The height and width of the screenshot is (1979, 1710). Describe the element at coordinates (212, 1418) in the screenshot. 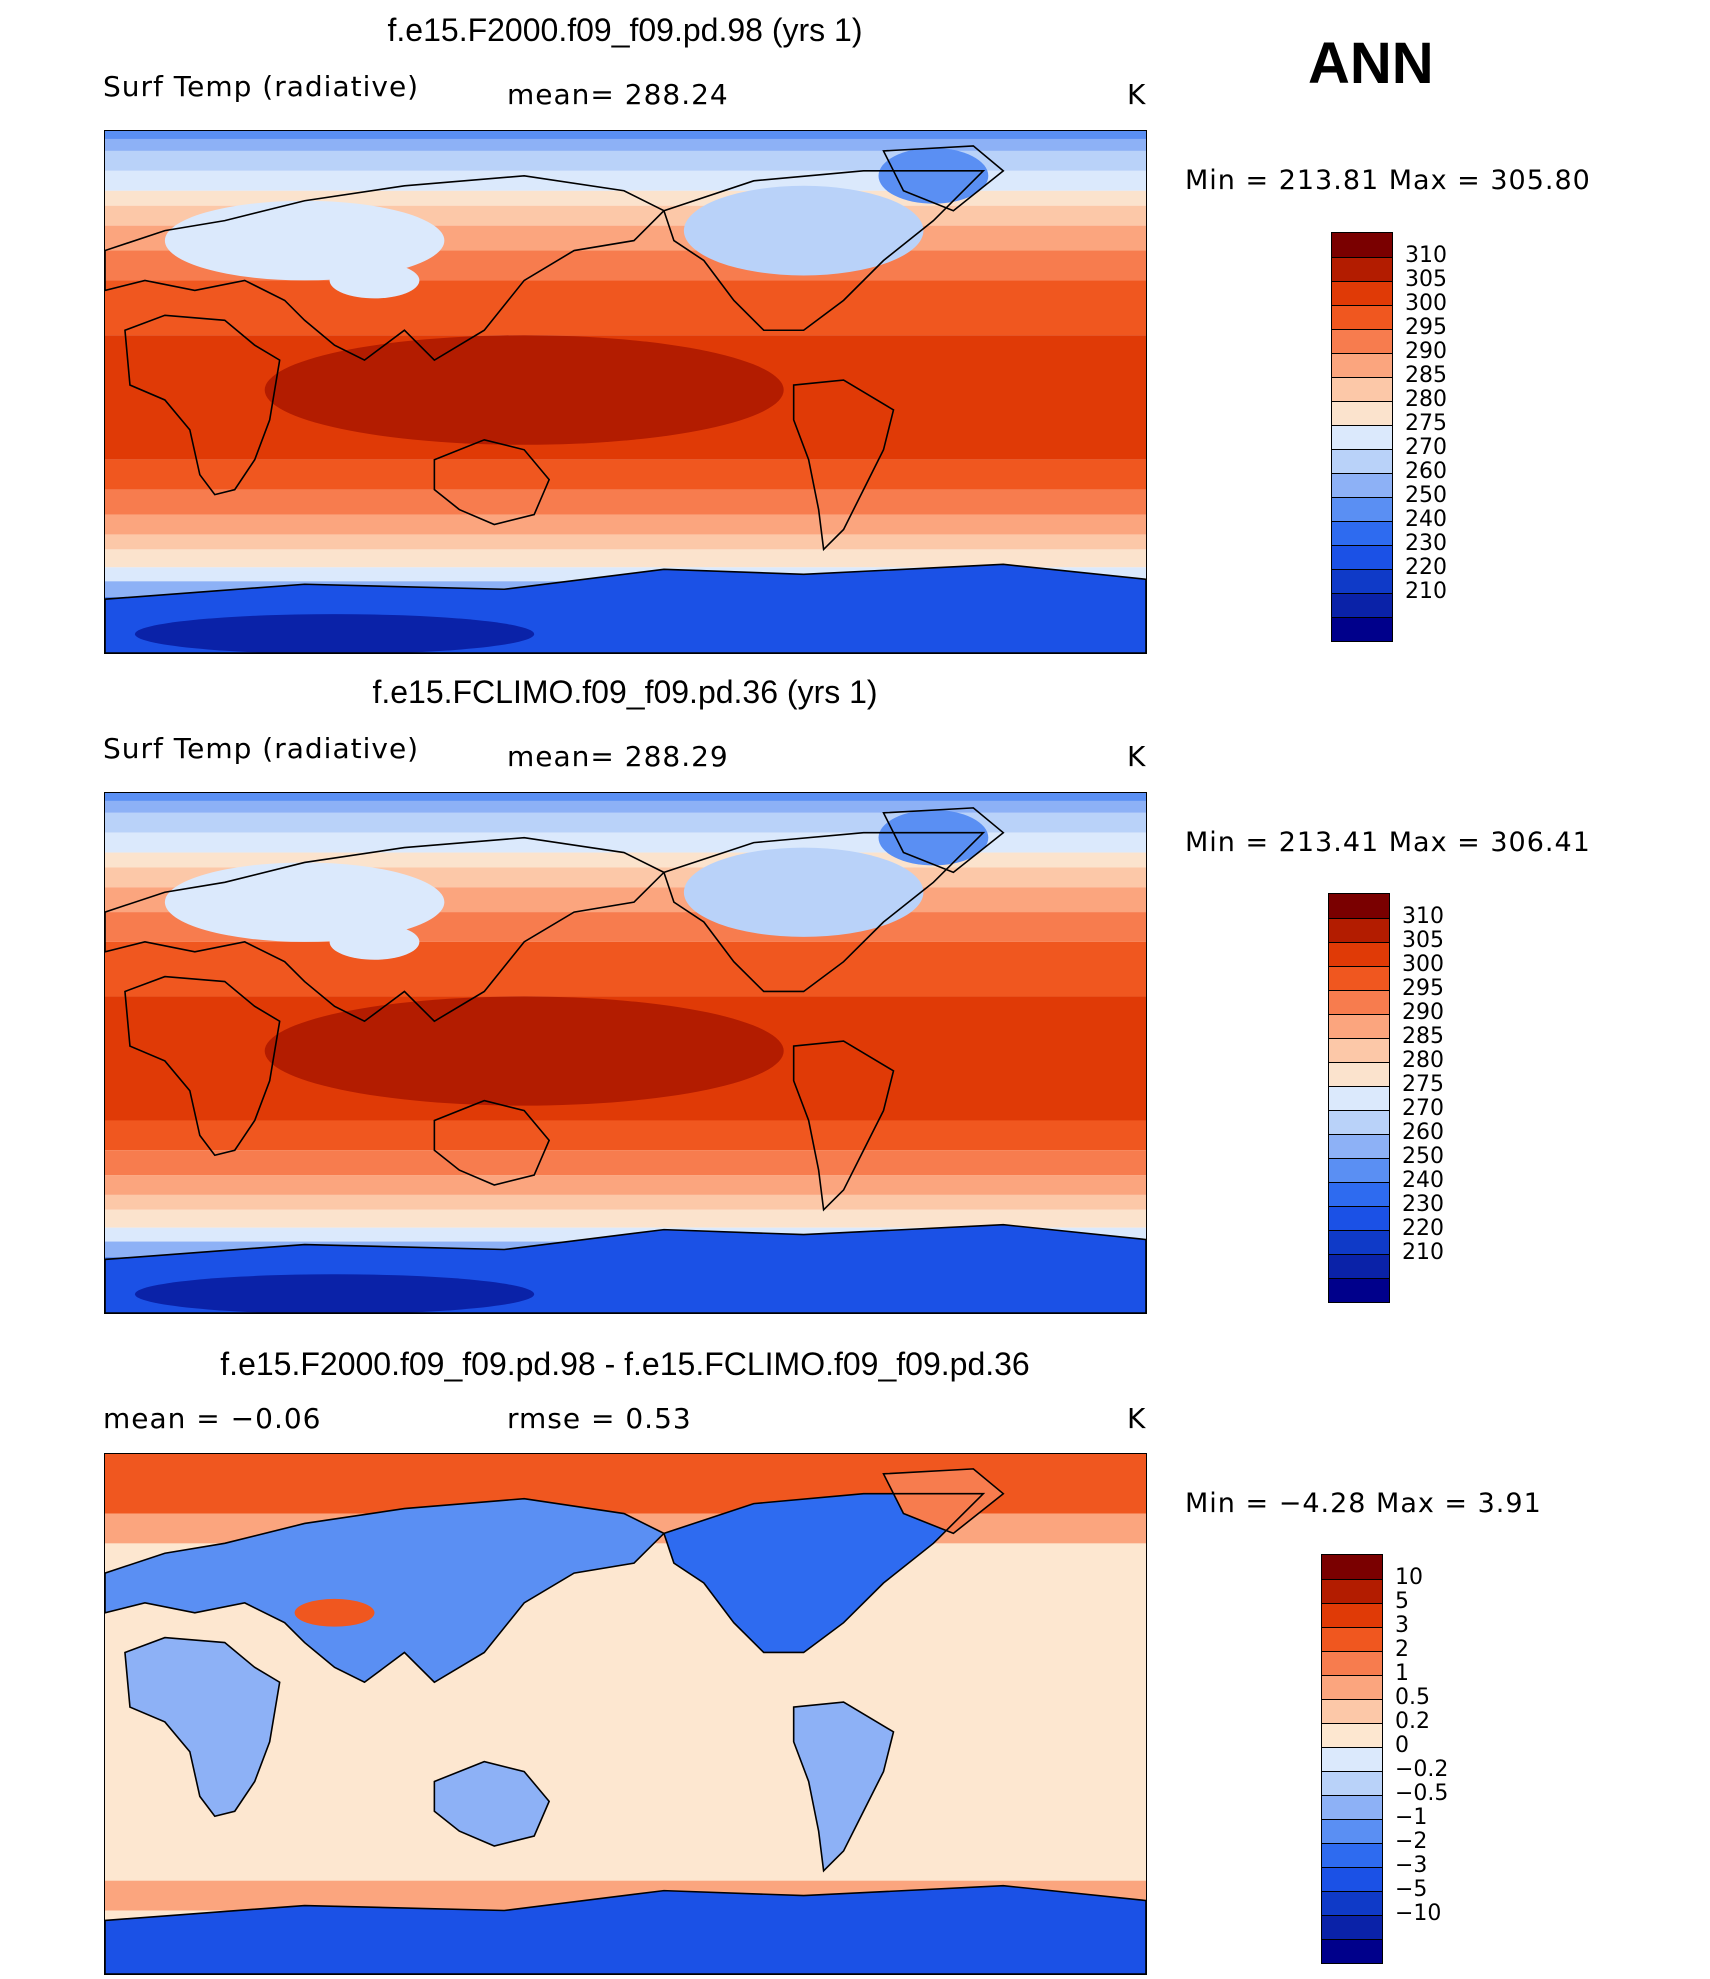

I see `mean-label: mean = −0.06` at that location.